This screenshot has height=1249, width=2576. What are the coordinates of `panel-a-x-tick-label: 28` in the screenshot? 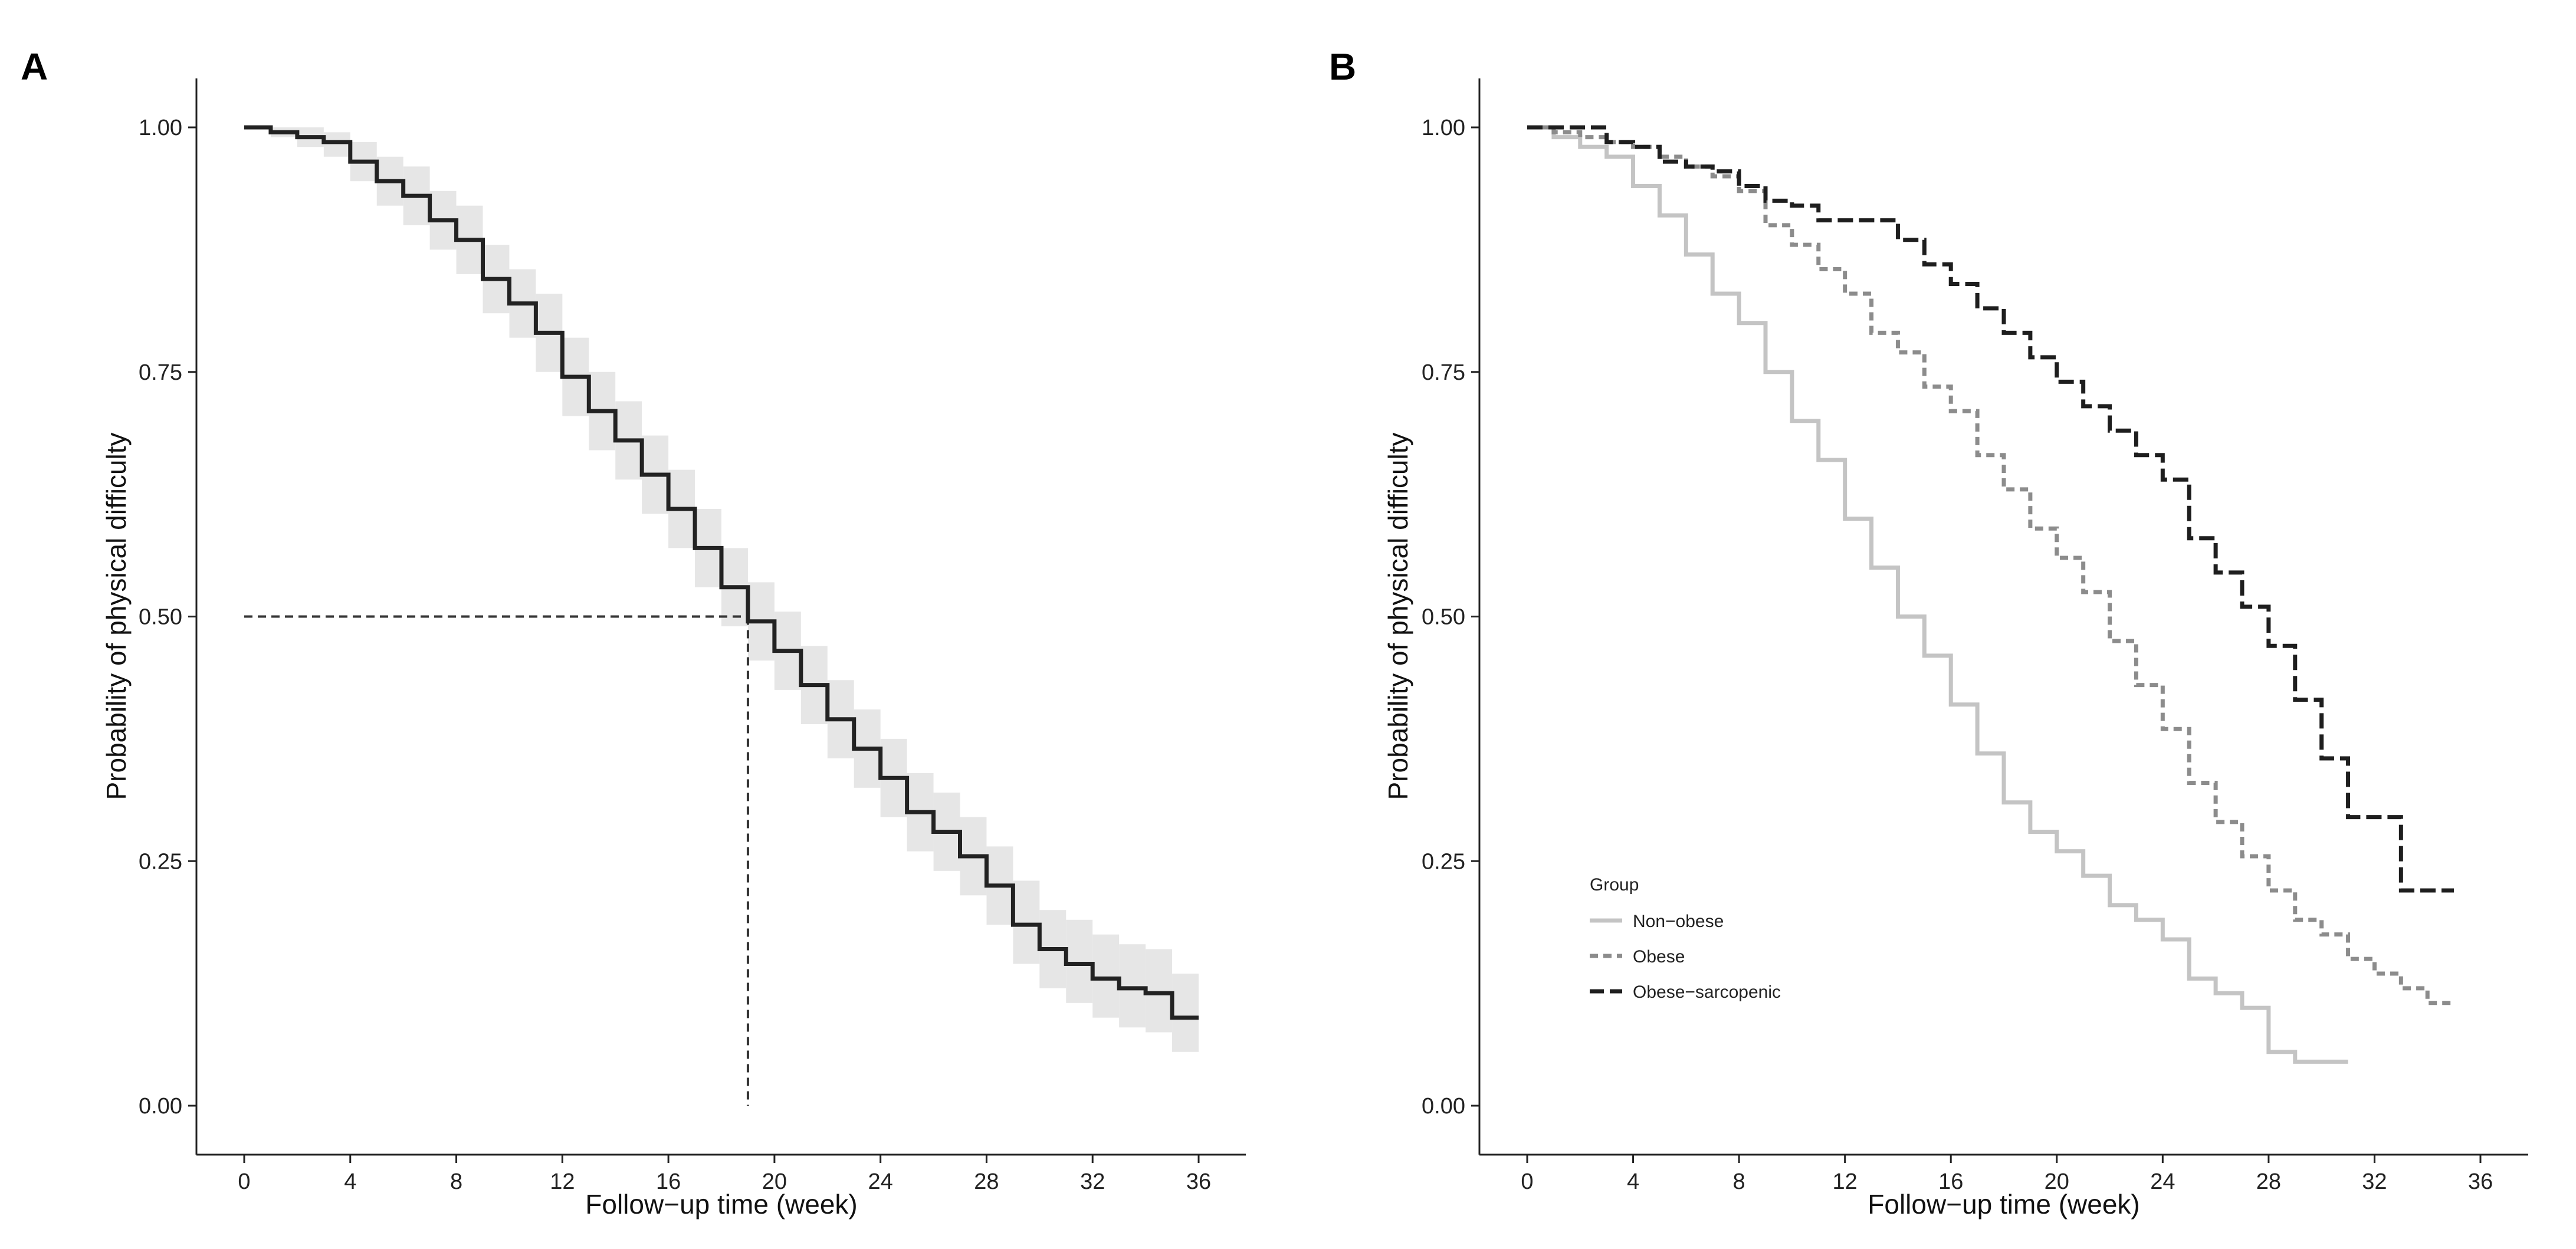 It's located at (986, 1181).